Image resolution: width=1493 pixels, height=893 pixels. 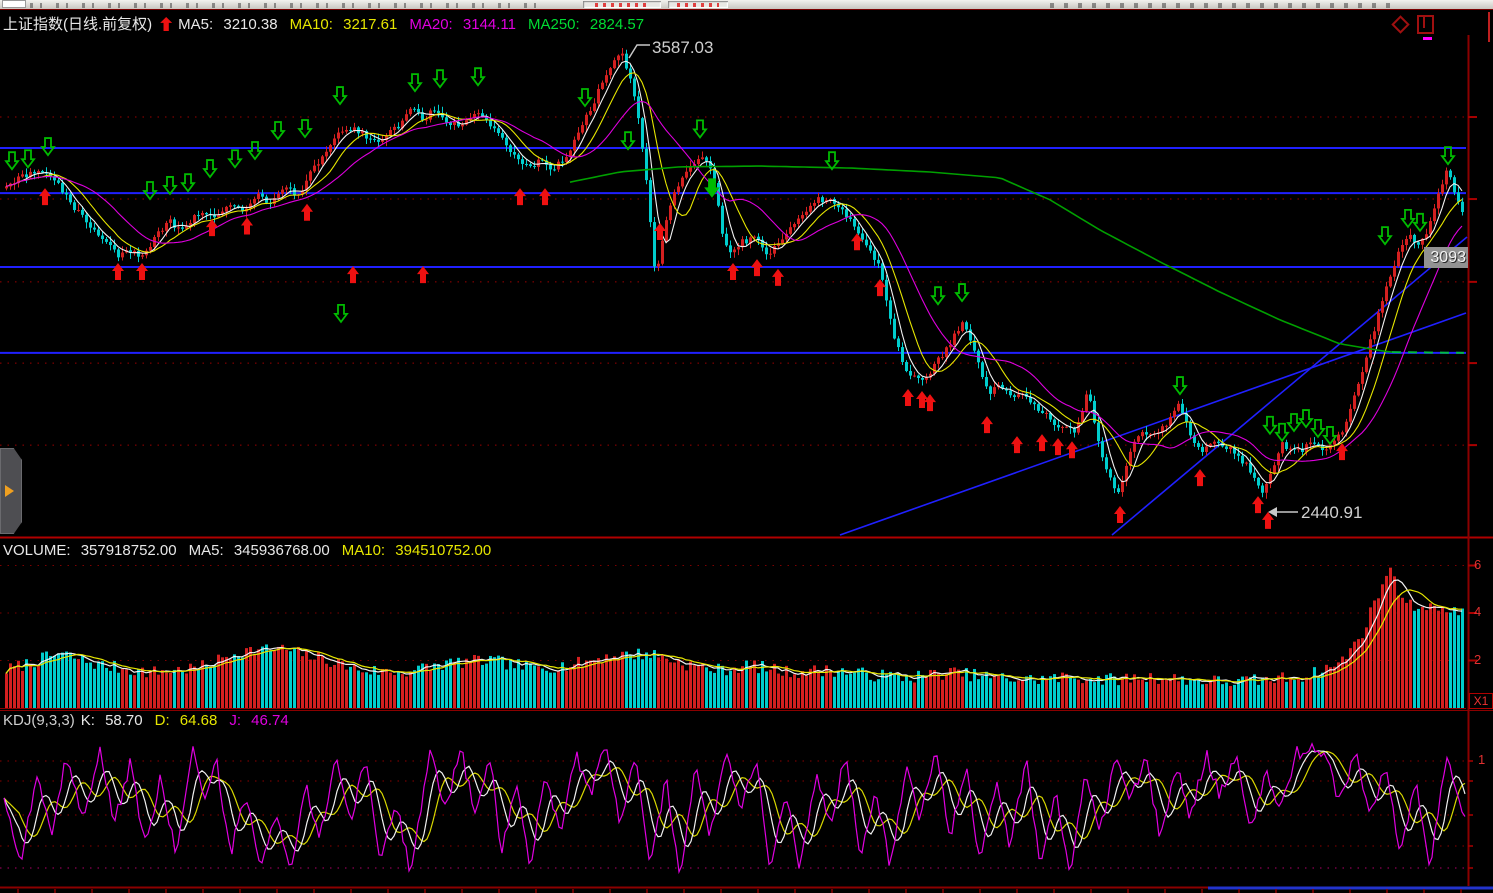 I want to click on volume-unit-box: X1, so click(x=1481, y=701).